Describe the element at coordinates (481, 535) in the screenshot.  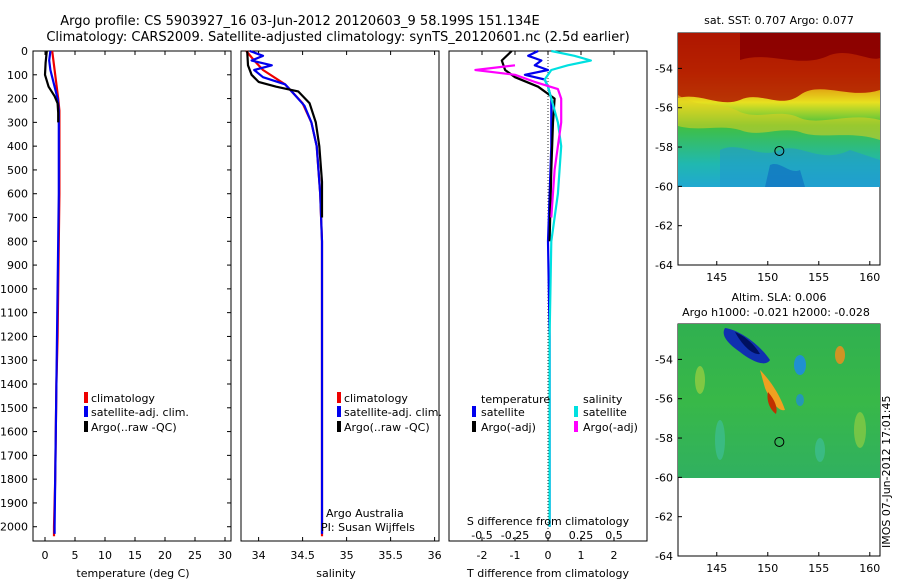
I see `s-xtick-label: -0.5` at that location.